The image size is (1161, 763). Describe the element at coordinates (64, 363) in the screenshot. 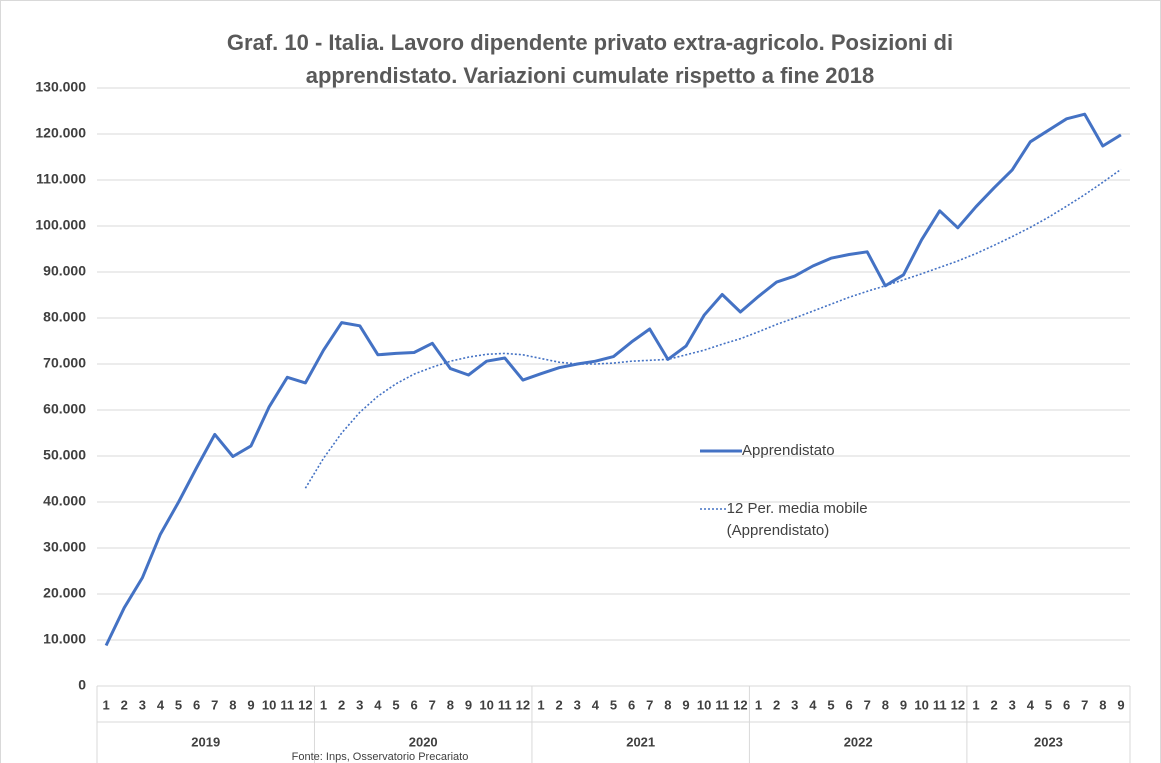

I see `y-tick-label: 70.000` at that location.